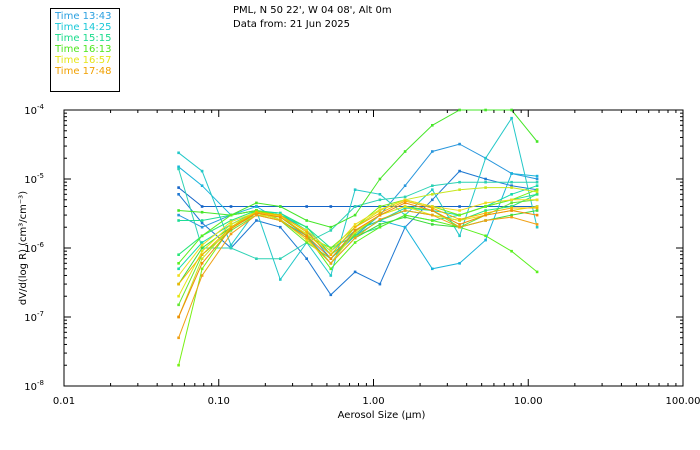  I want to click on legend-entry-3: Time 15:15, so click(83, 38).